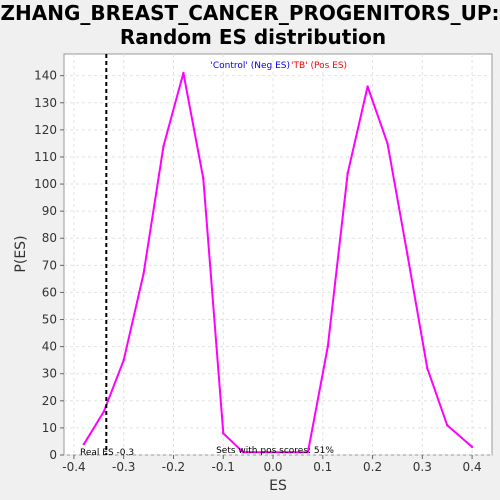  Describe the element at coordinates (319, 66) in the screenshot. I see `legend-pos: 'TB' (Pos ES)` at that location.